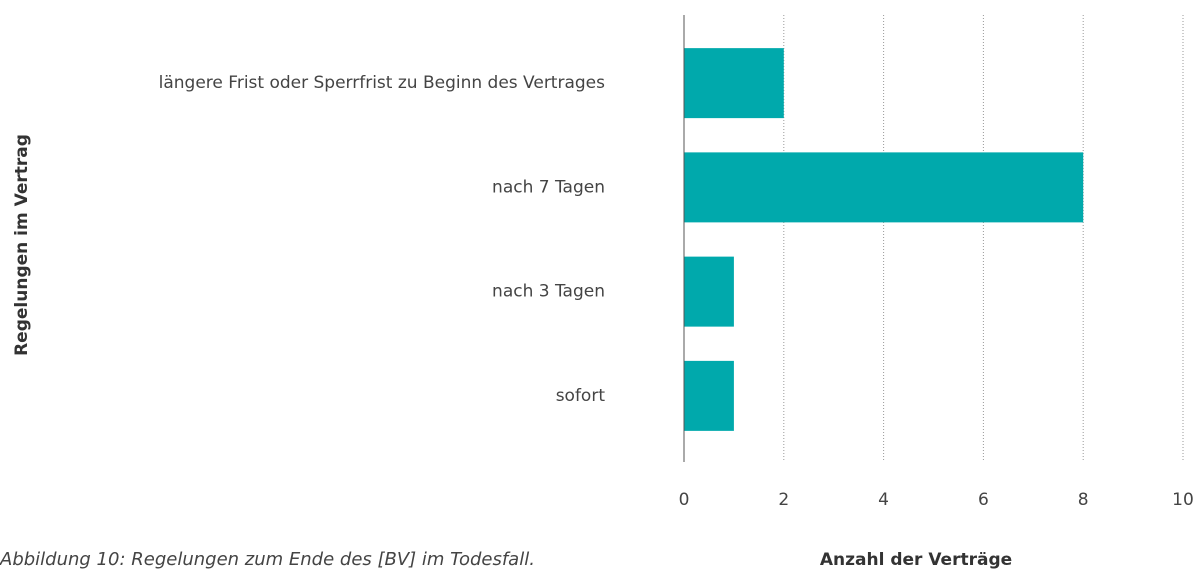 Image resolution: width=1204 pixels, height=572 pixels. Describe the element at coordinates (1183, 500) in the screenshot. I see `x-tick-label: 10` at that location.